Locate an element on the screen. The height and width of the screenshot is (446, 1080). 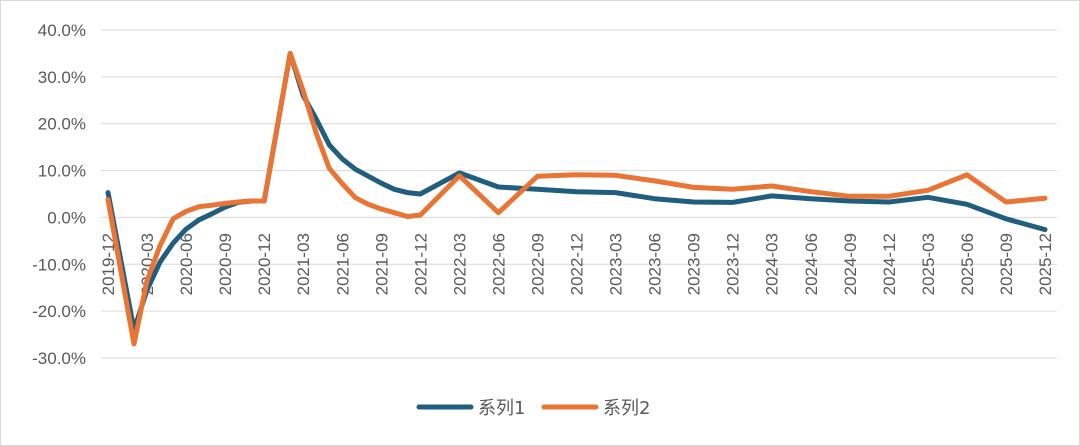
x-tick-label: 2021-12 is located at coordinates (420, 264).